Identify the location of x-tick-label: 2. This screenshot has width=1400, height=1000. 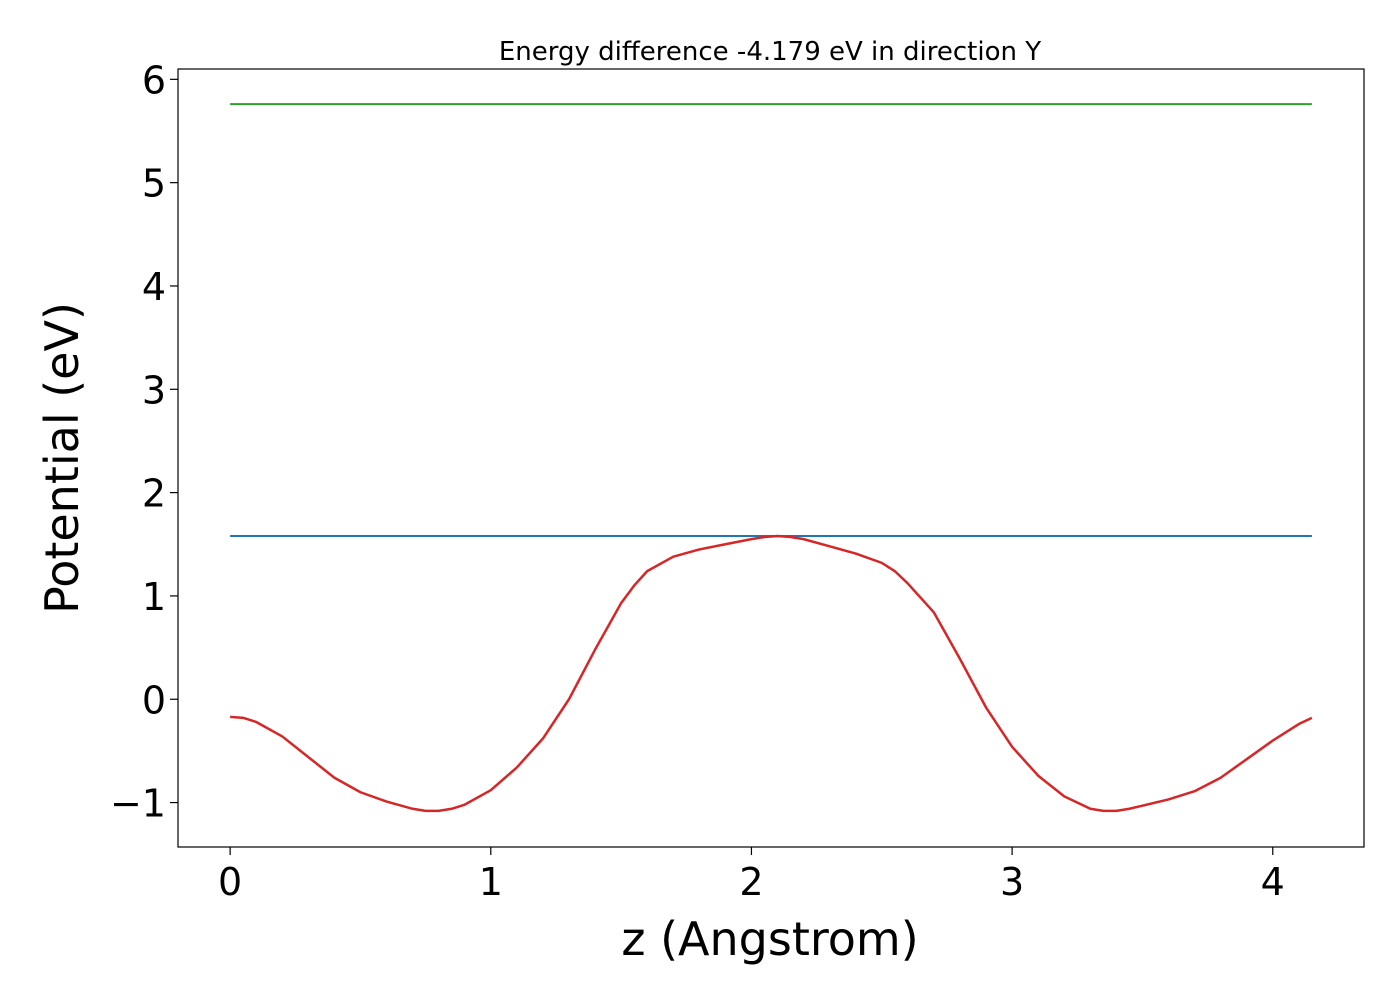
(751, 882).